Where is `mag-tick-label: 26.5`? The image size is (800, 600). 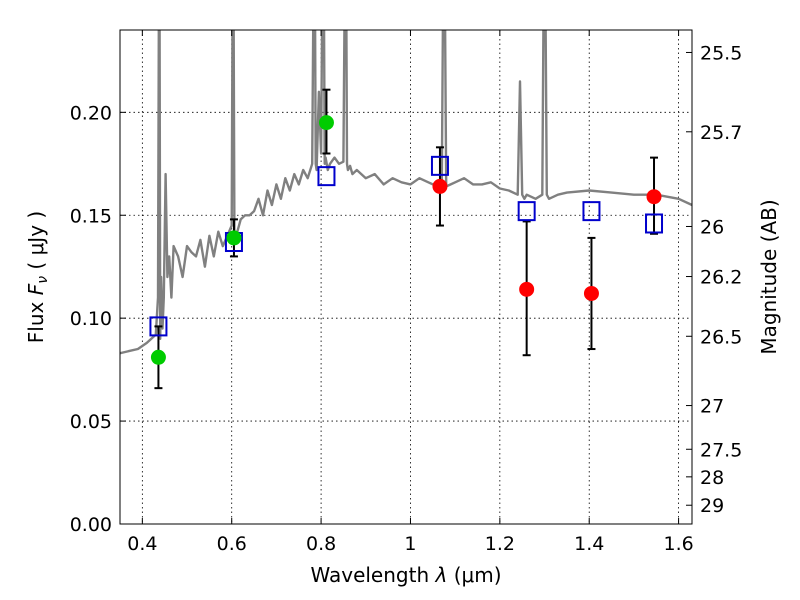 mag-tick-label: 26.5 is located at coordinates (721, 337).